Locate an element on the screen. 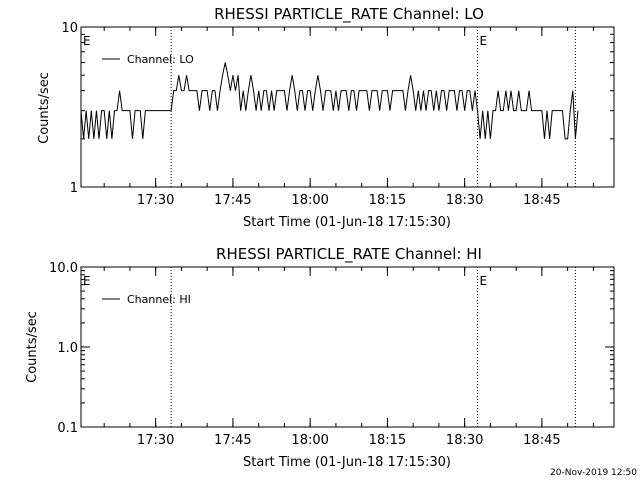 The width and height of the screenshot is (640, 480). y-tick-label: 1.0 is located at coordinates (67, 348).